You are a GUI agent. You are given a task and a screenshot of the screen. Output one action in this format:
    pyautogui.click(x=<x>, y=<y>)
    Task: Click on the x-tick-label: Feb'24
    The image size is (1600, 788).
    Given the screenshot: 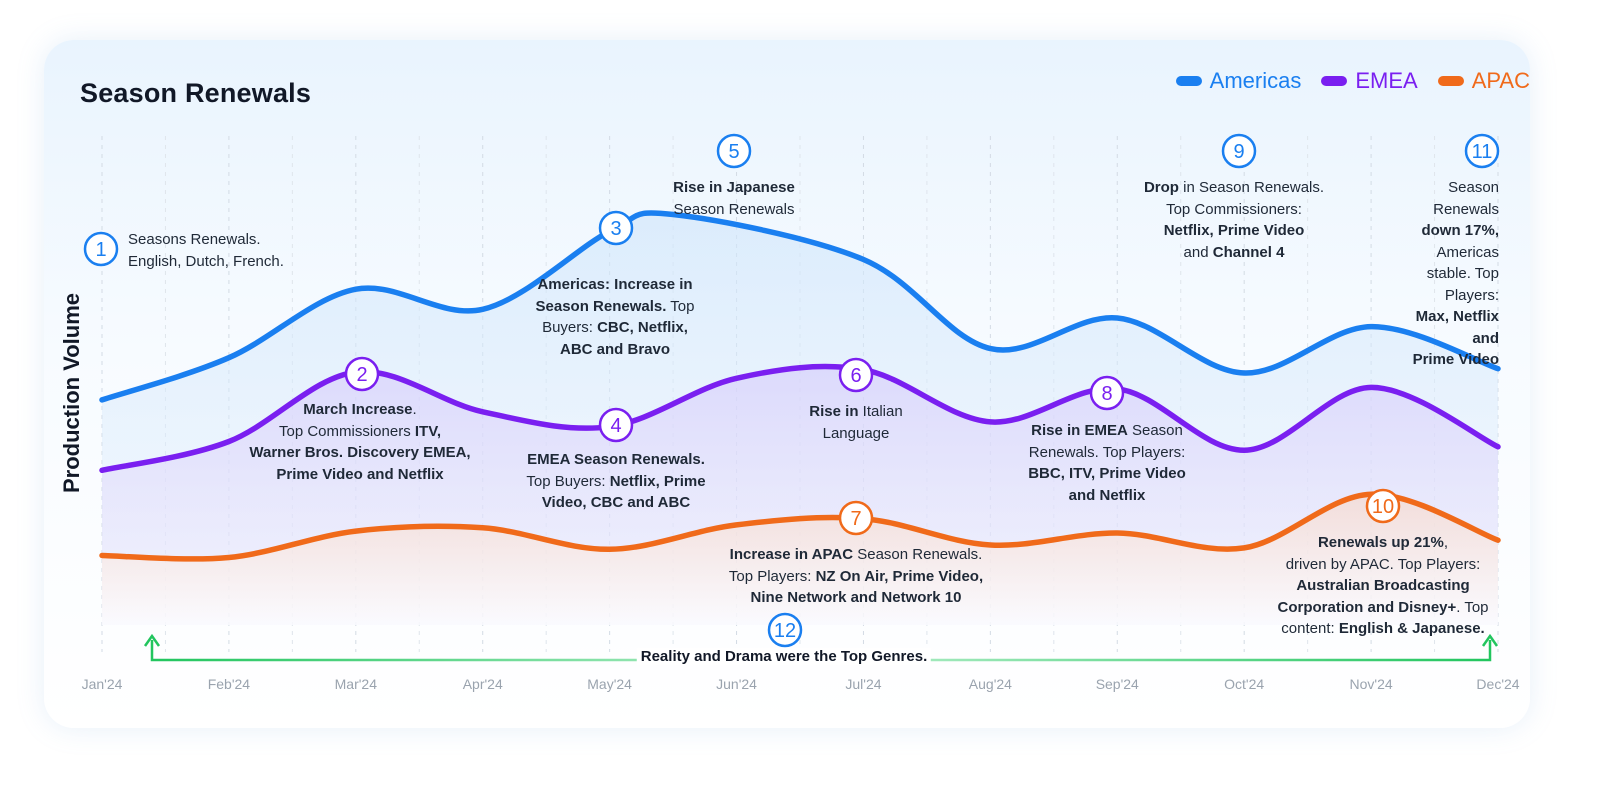 What is the action you would take?
    pyautogui.click(x=229, y=684)
    